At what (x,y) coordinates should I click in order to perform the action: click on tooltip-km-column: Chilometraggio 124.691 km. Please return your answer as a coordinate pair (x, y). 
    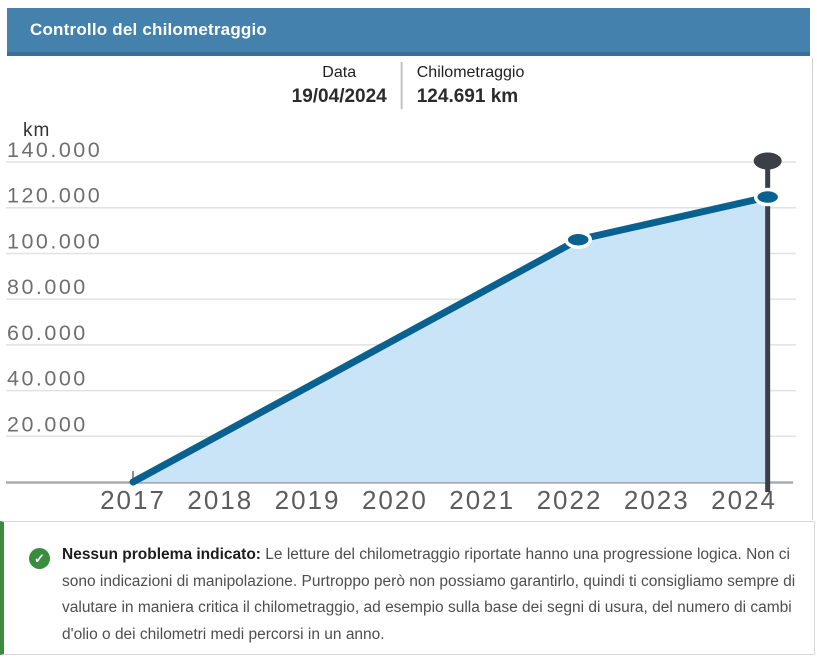
    Looking at the image, I should click on (464, 85).